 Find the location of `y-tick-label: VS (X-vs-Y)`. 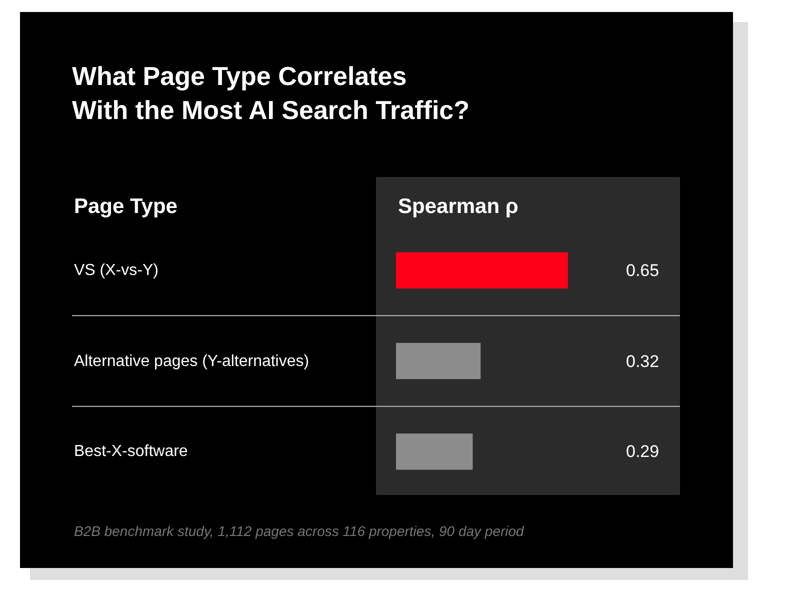

y-tick-label: VS (X-vs-Y) is located at coordinates (116, 270).